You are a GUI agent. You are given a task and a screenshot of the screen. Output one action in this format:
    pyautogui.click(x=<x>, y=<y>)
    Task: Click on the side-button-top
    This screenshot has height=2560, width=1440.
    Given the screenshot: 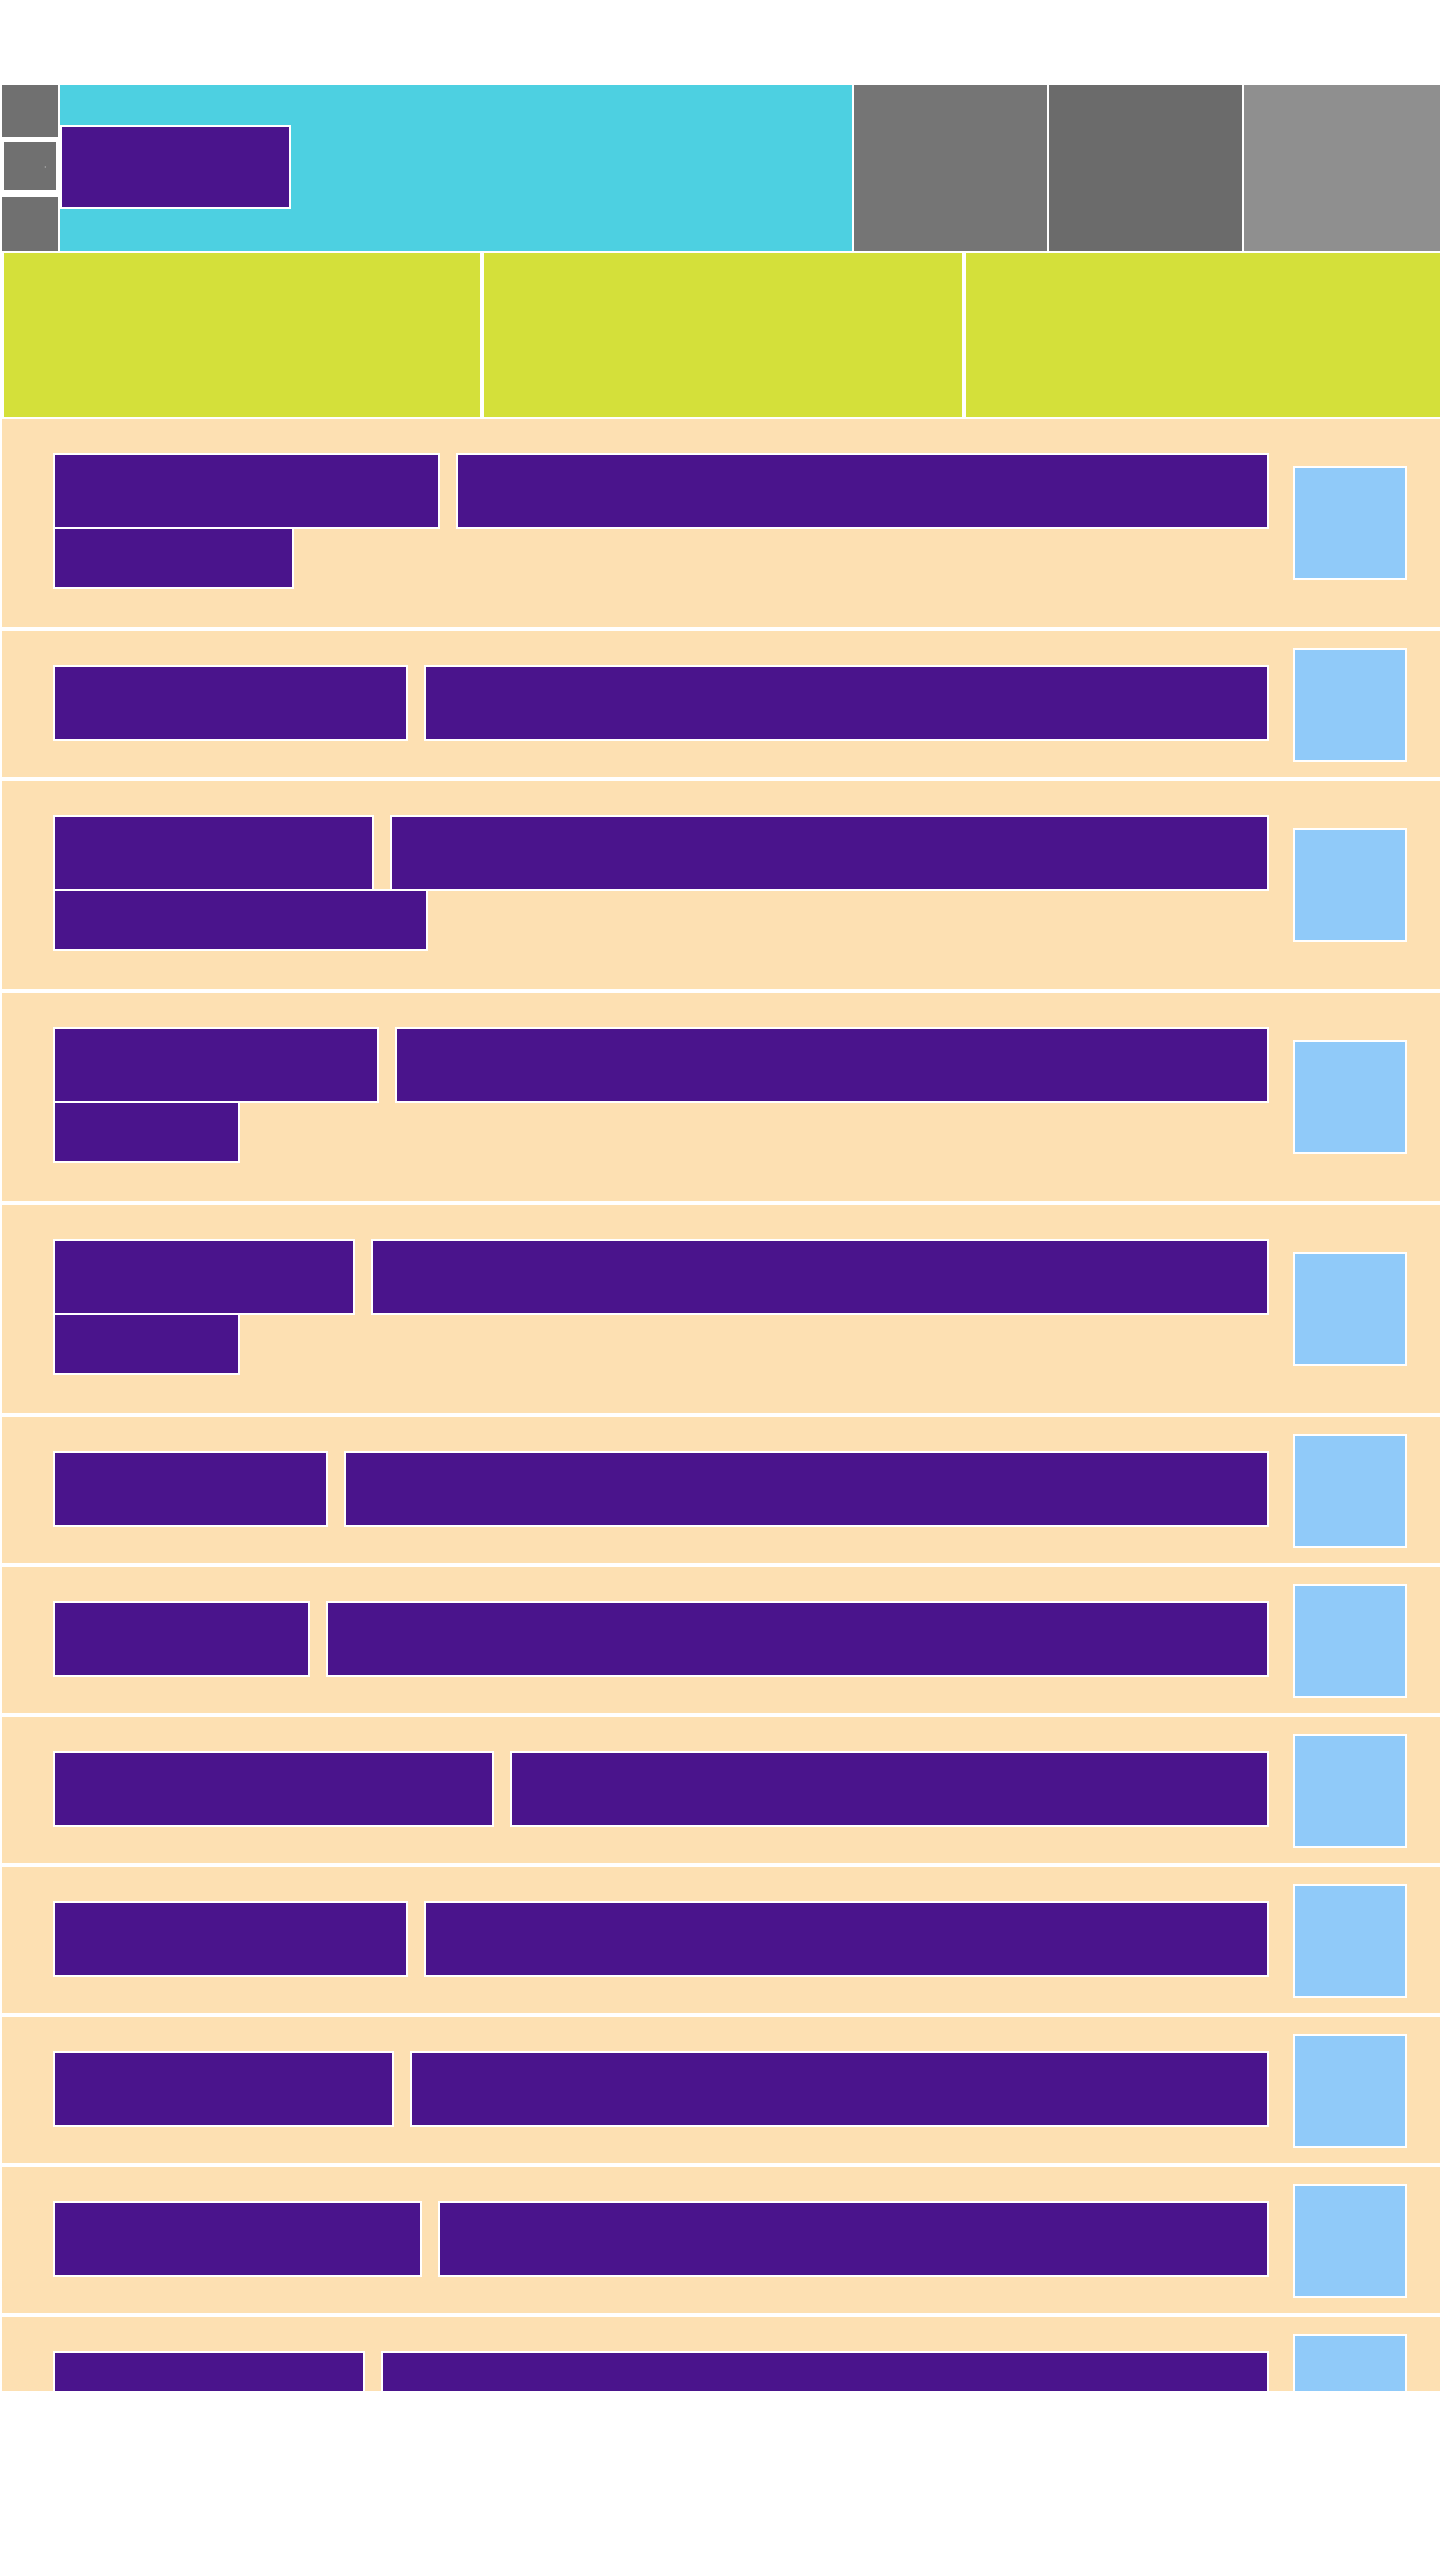 What is the action you would take?
    pyautogui.click(x=30, y=111)
    